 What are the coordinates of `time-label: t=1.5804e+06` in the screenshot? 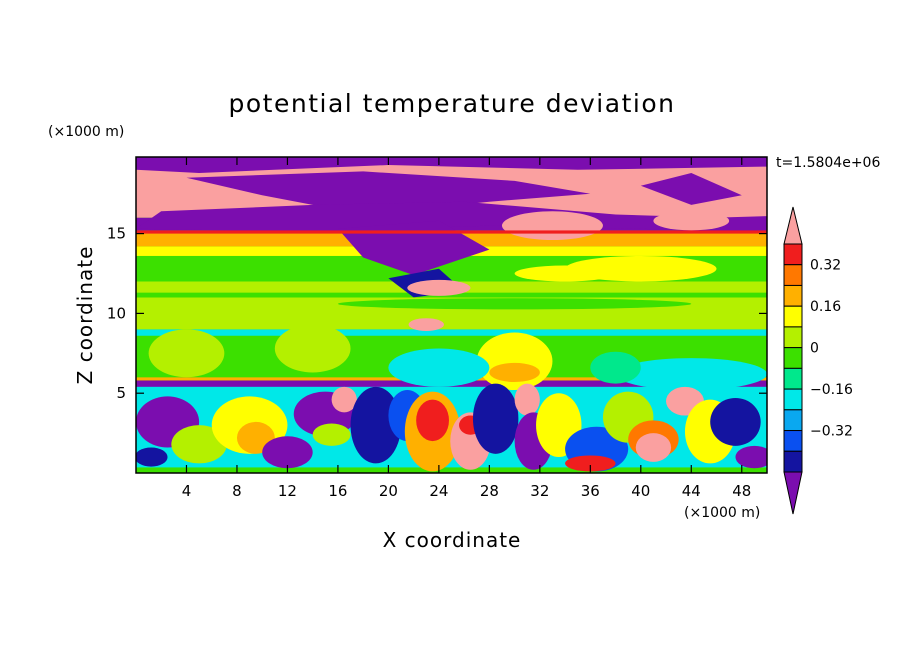 It's located at (828, 163).